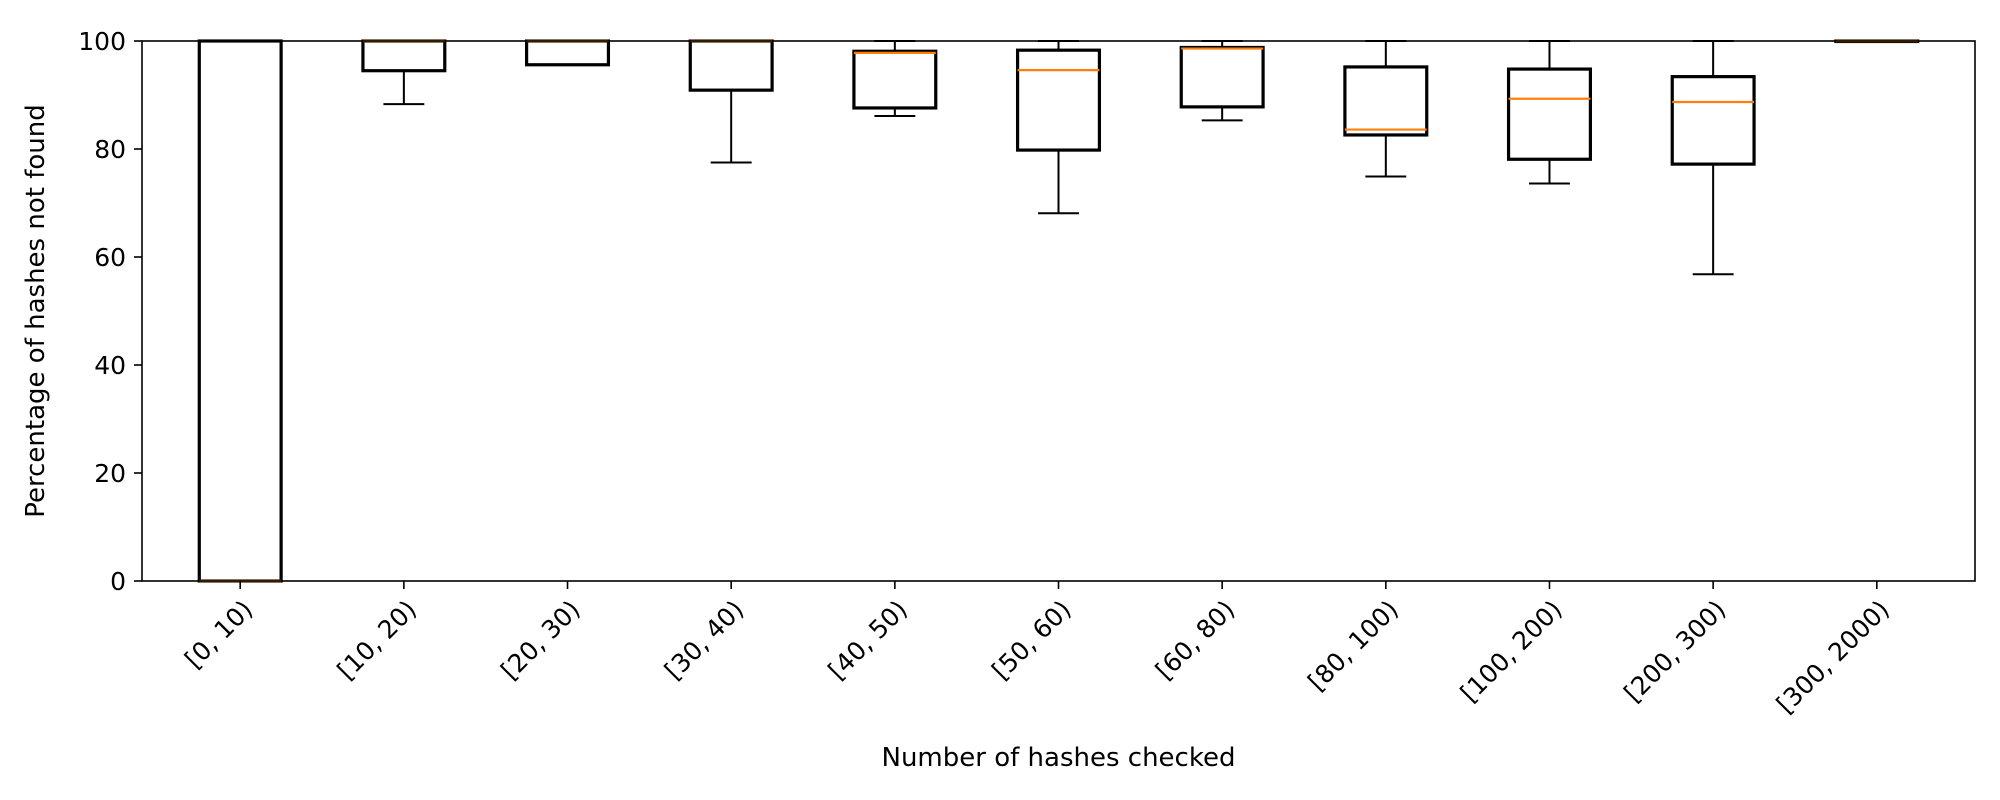 The width and height of the screenshot is (2000, 800). Describe the element at coordinates (36, 310) in the screenshot. I see `y-axis-title: Percentage of hashes not found` at that location.